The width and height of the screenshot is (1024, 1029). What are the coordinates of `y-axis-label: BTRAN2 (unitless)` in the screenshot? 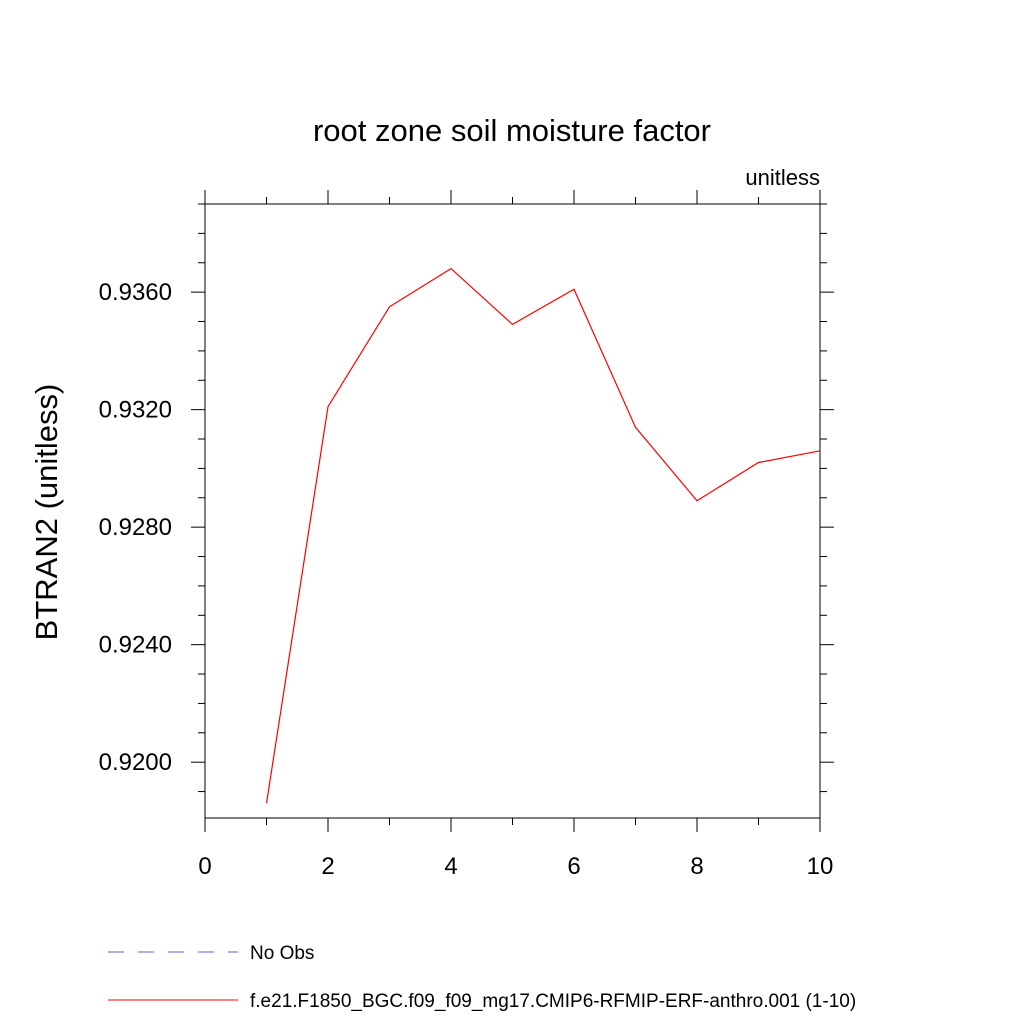 It's located at (46, 512).